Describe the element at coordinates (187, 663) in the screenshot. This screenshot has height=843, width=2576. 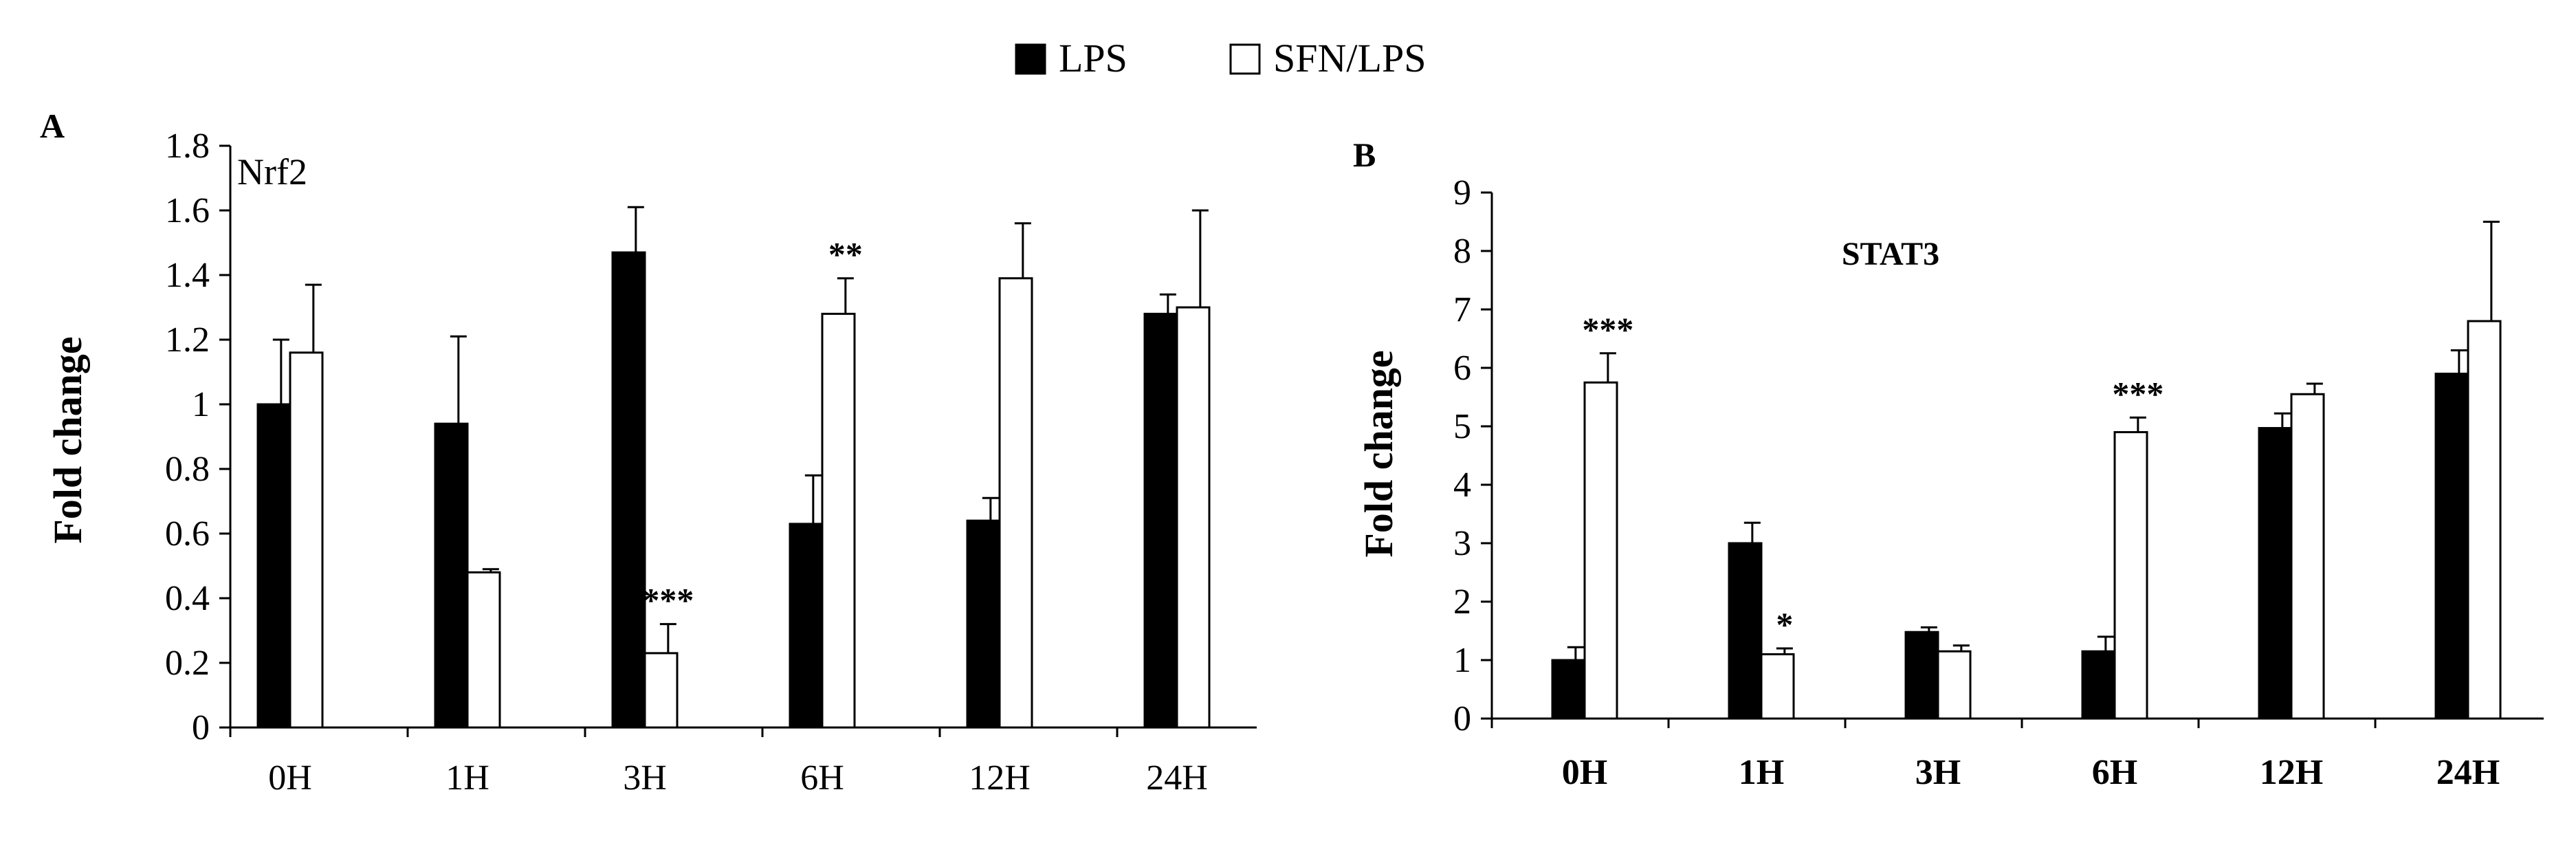
I see `y-tick-label: 0.2` at that location.